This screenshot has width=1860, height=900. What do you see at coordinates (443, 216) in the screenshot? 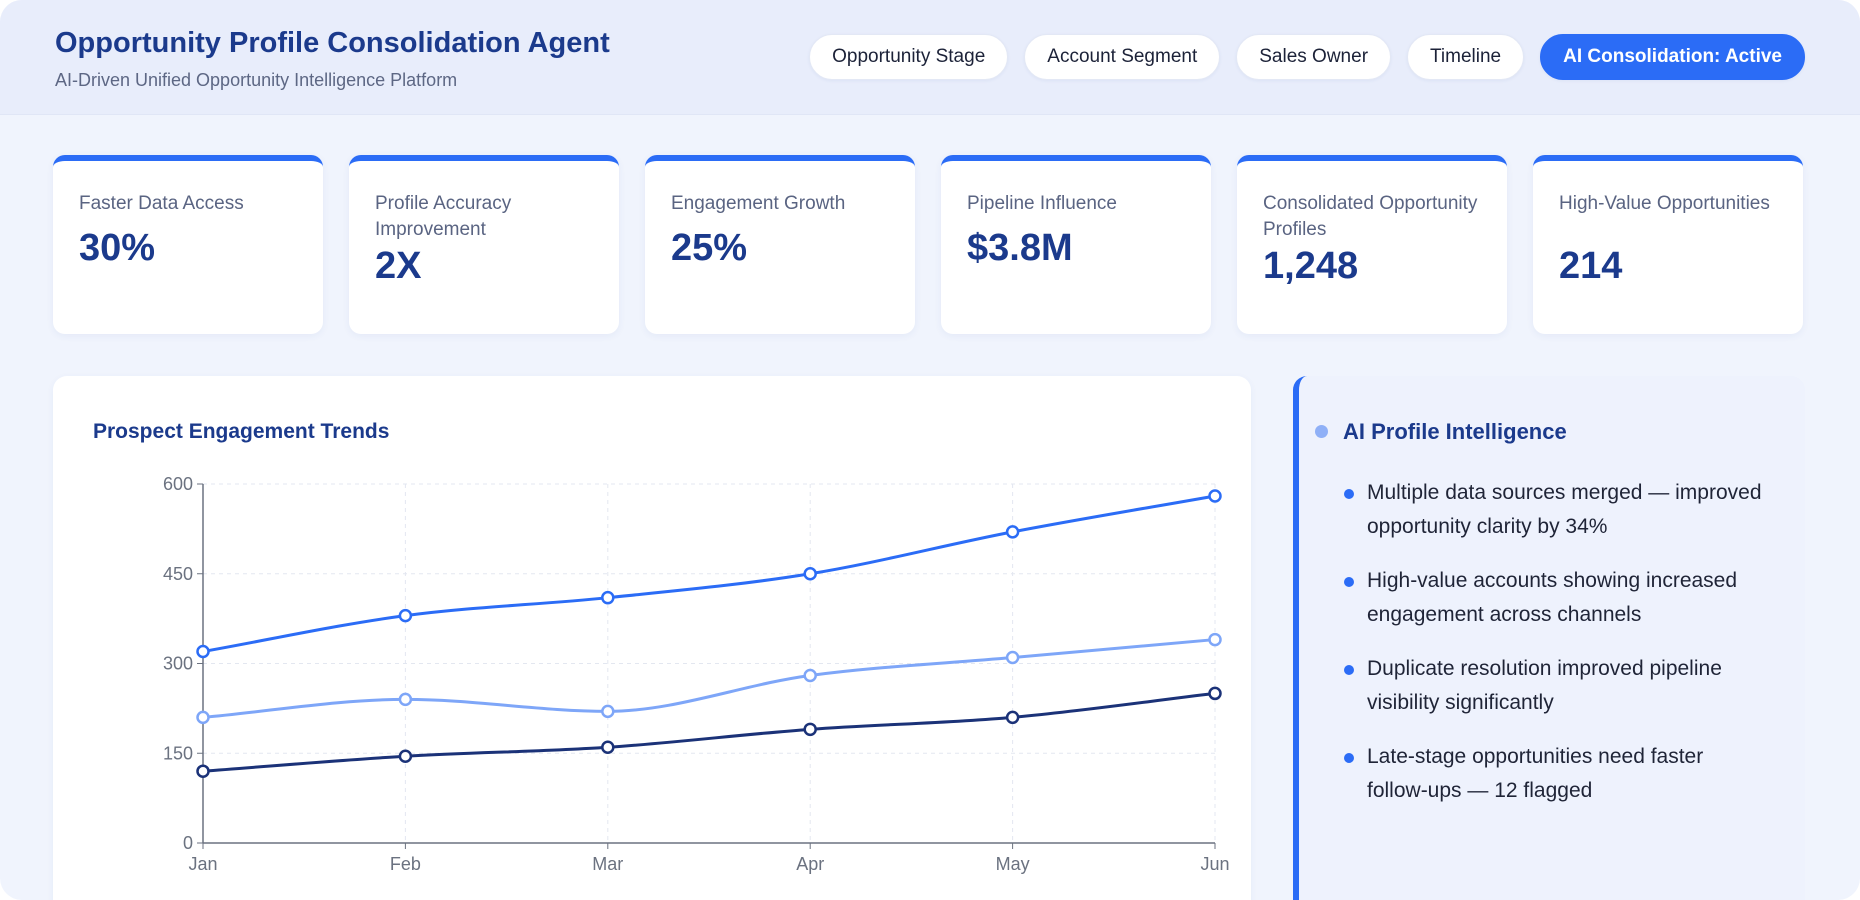
I see `kpi-label: Profile Accuracy Improvement` at bounding box center [443, 216].